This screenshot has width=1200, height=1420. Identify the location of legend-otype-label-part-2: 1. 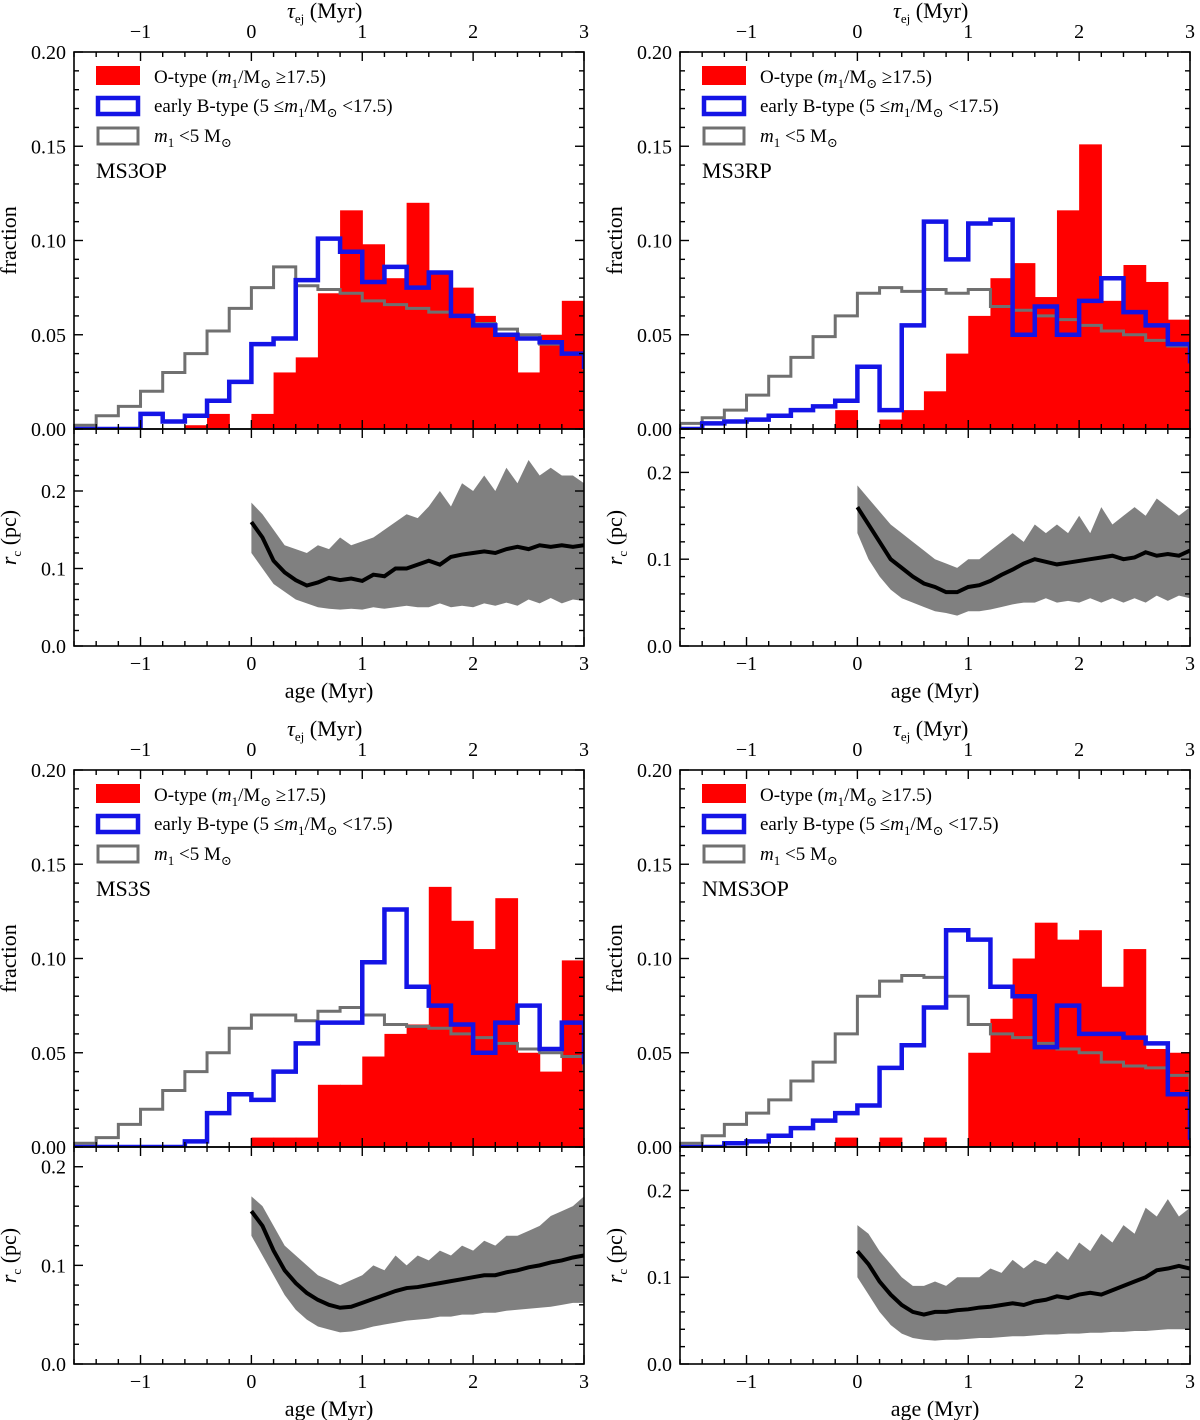
(235, 801).